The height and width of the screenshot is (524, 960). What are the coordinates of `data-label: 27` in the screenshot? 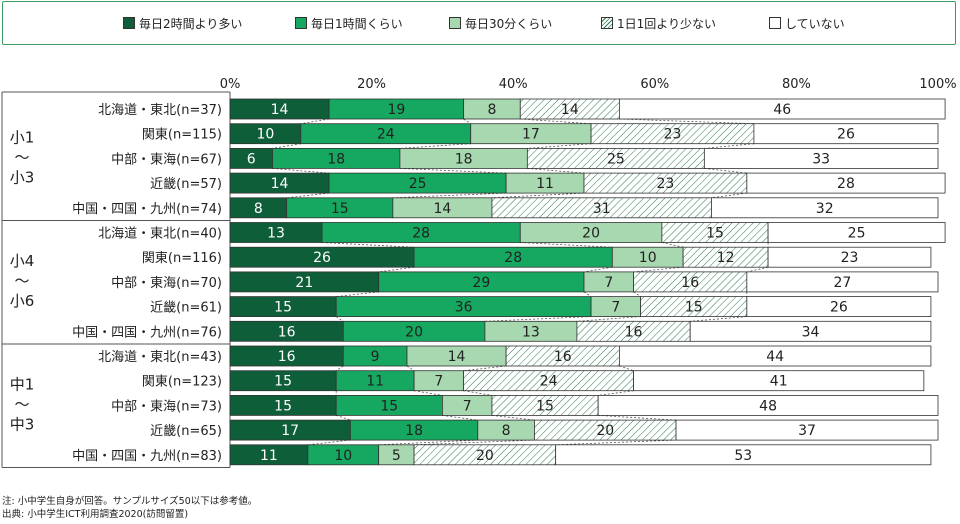 It's located at (843, 283).